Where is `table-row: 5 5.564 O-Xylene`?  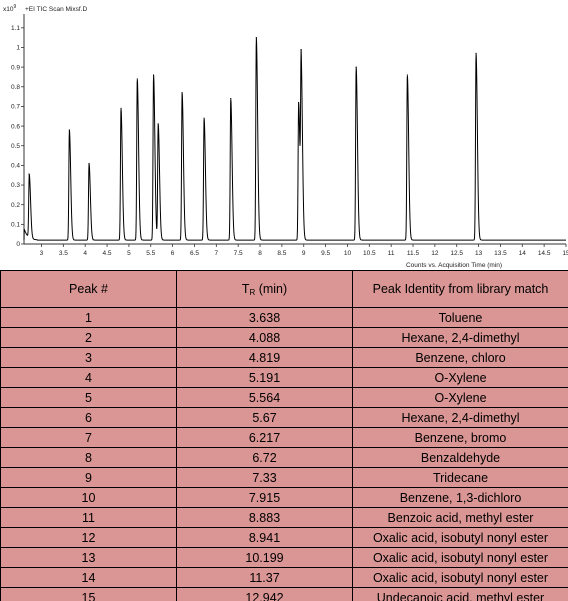 table-row: 5 5.564 O-Xylene is located at coordinates (284, 397).